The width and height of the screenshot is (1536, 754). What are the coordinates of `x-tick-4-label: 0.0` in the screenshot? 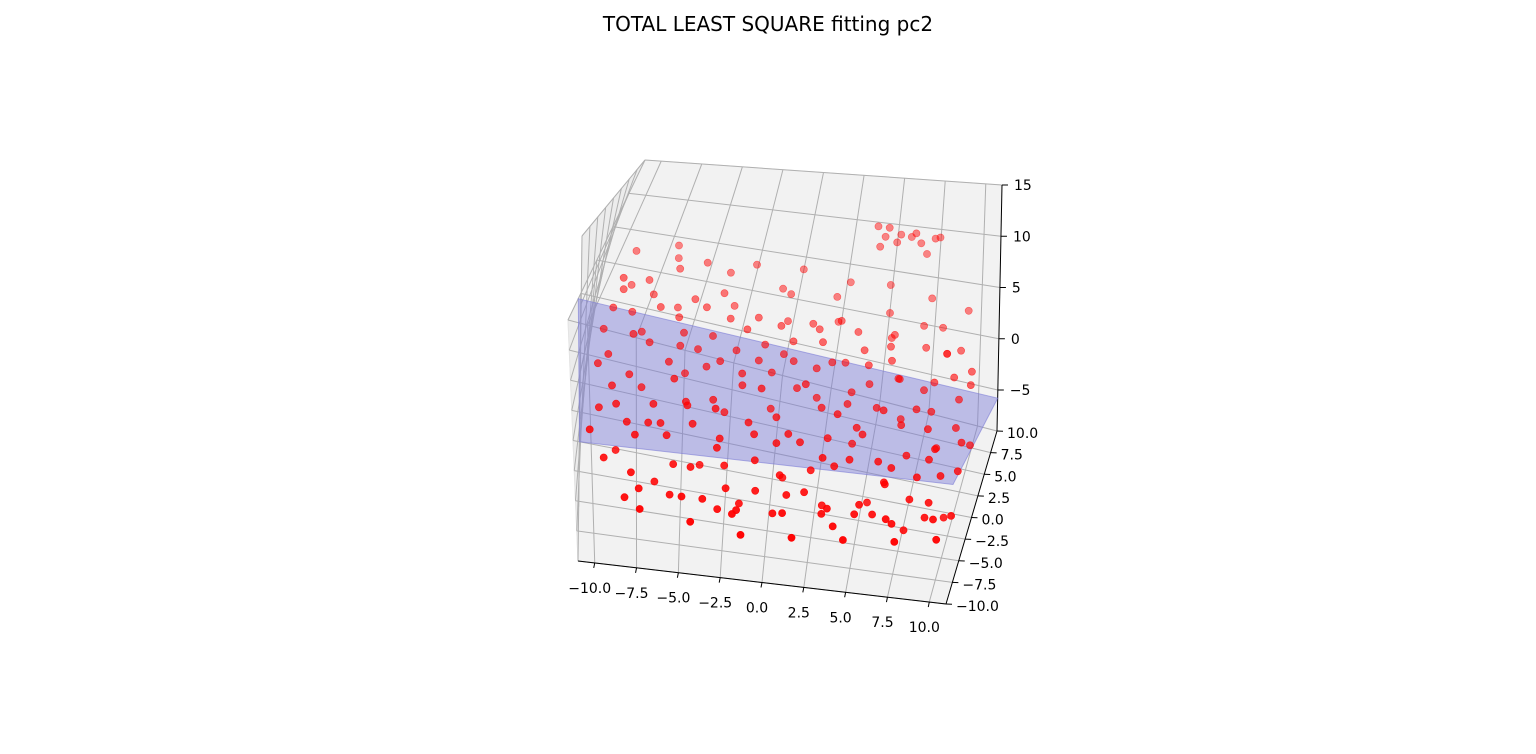 It's located at (757, 609).